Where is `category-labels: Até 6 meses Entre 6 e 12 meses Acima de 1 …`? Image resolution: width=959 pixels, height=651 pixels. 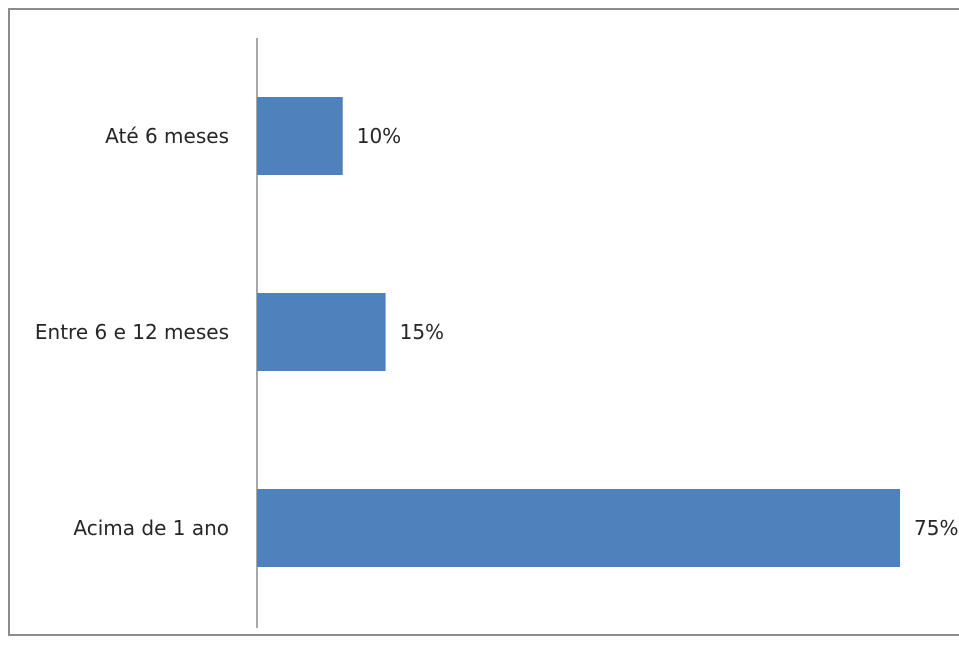
category-labels: Até 6 meses Entre 6 e 12 meses Acima de 1 … is located at coordinates (132, 332).